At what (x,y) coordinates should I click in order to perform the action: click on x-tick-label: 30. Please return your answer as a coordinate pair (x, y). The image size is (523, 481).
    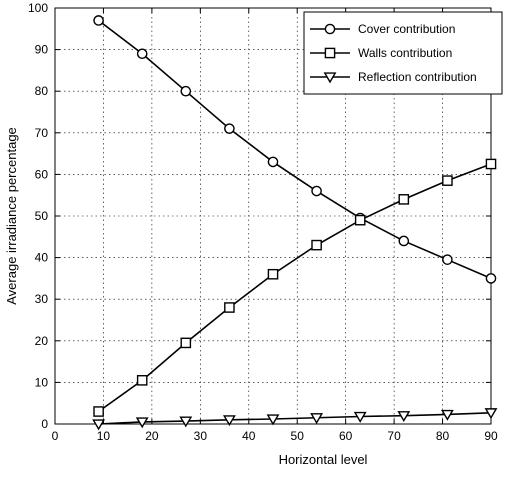
    Looking at the image, I should click on (201, 436).